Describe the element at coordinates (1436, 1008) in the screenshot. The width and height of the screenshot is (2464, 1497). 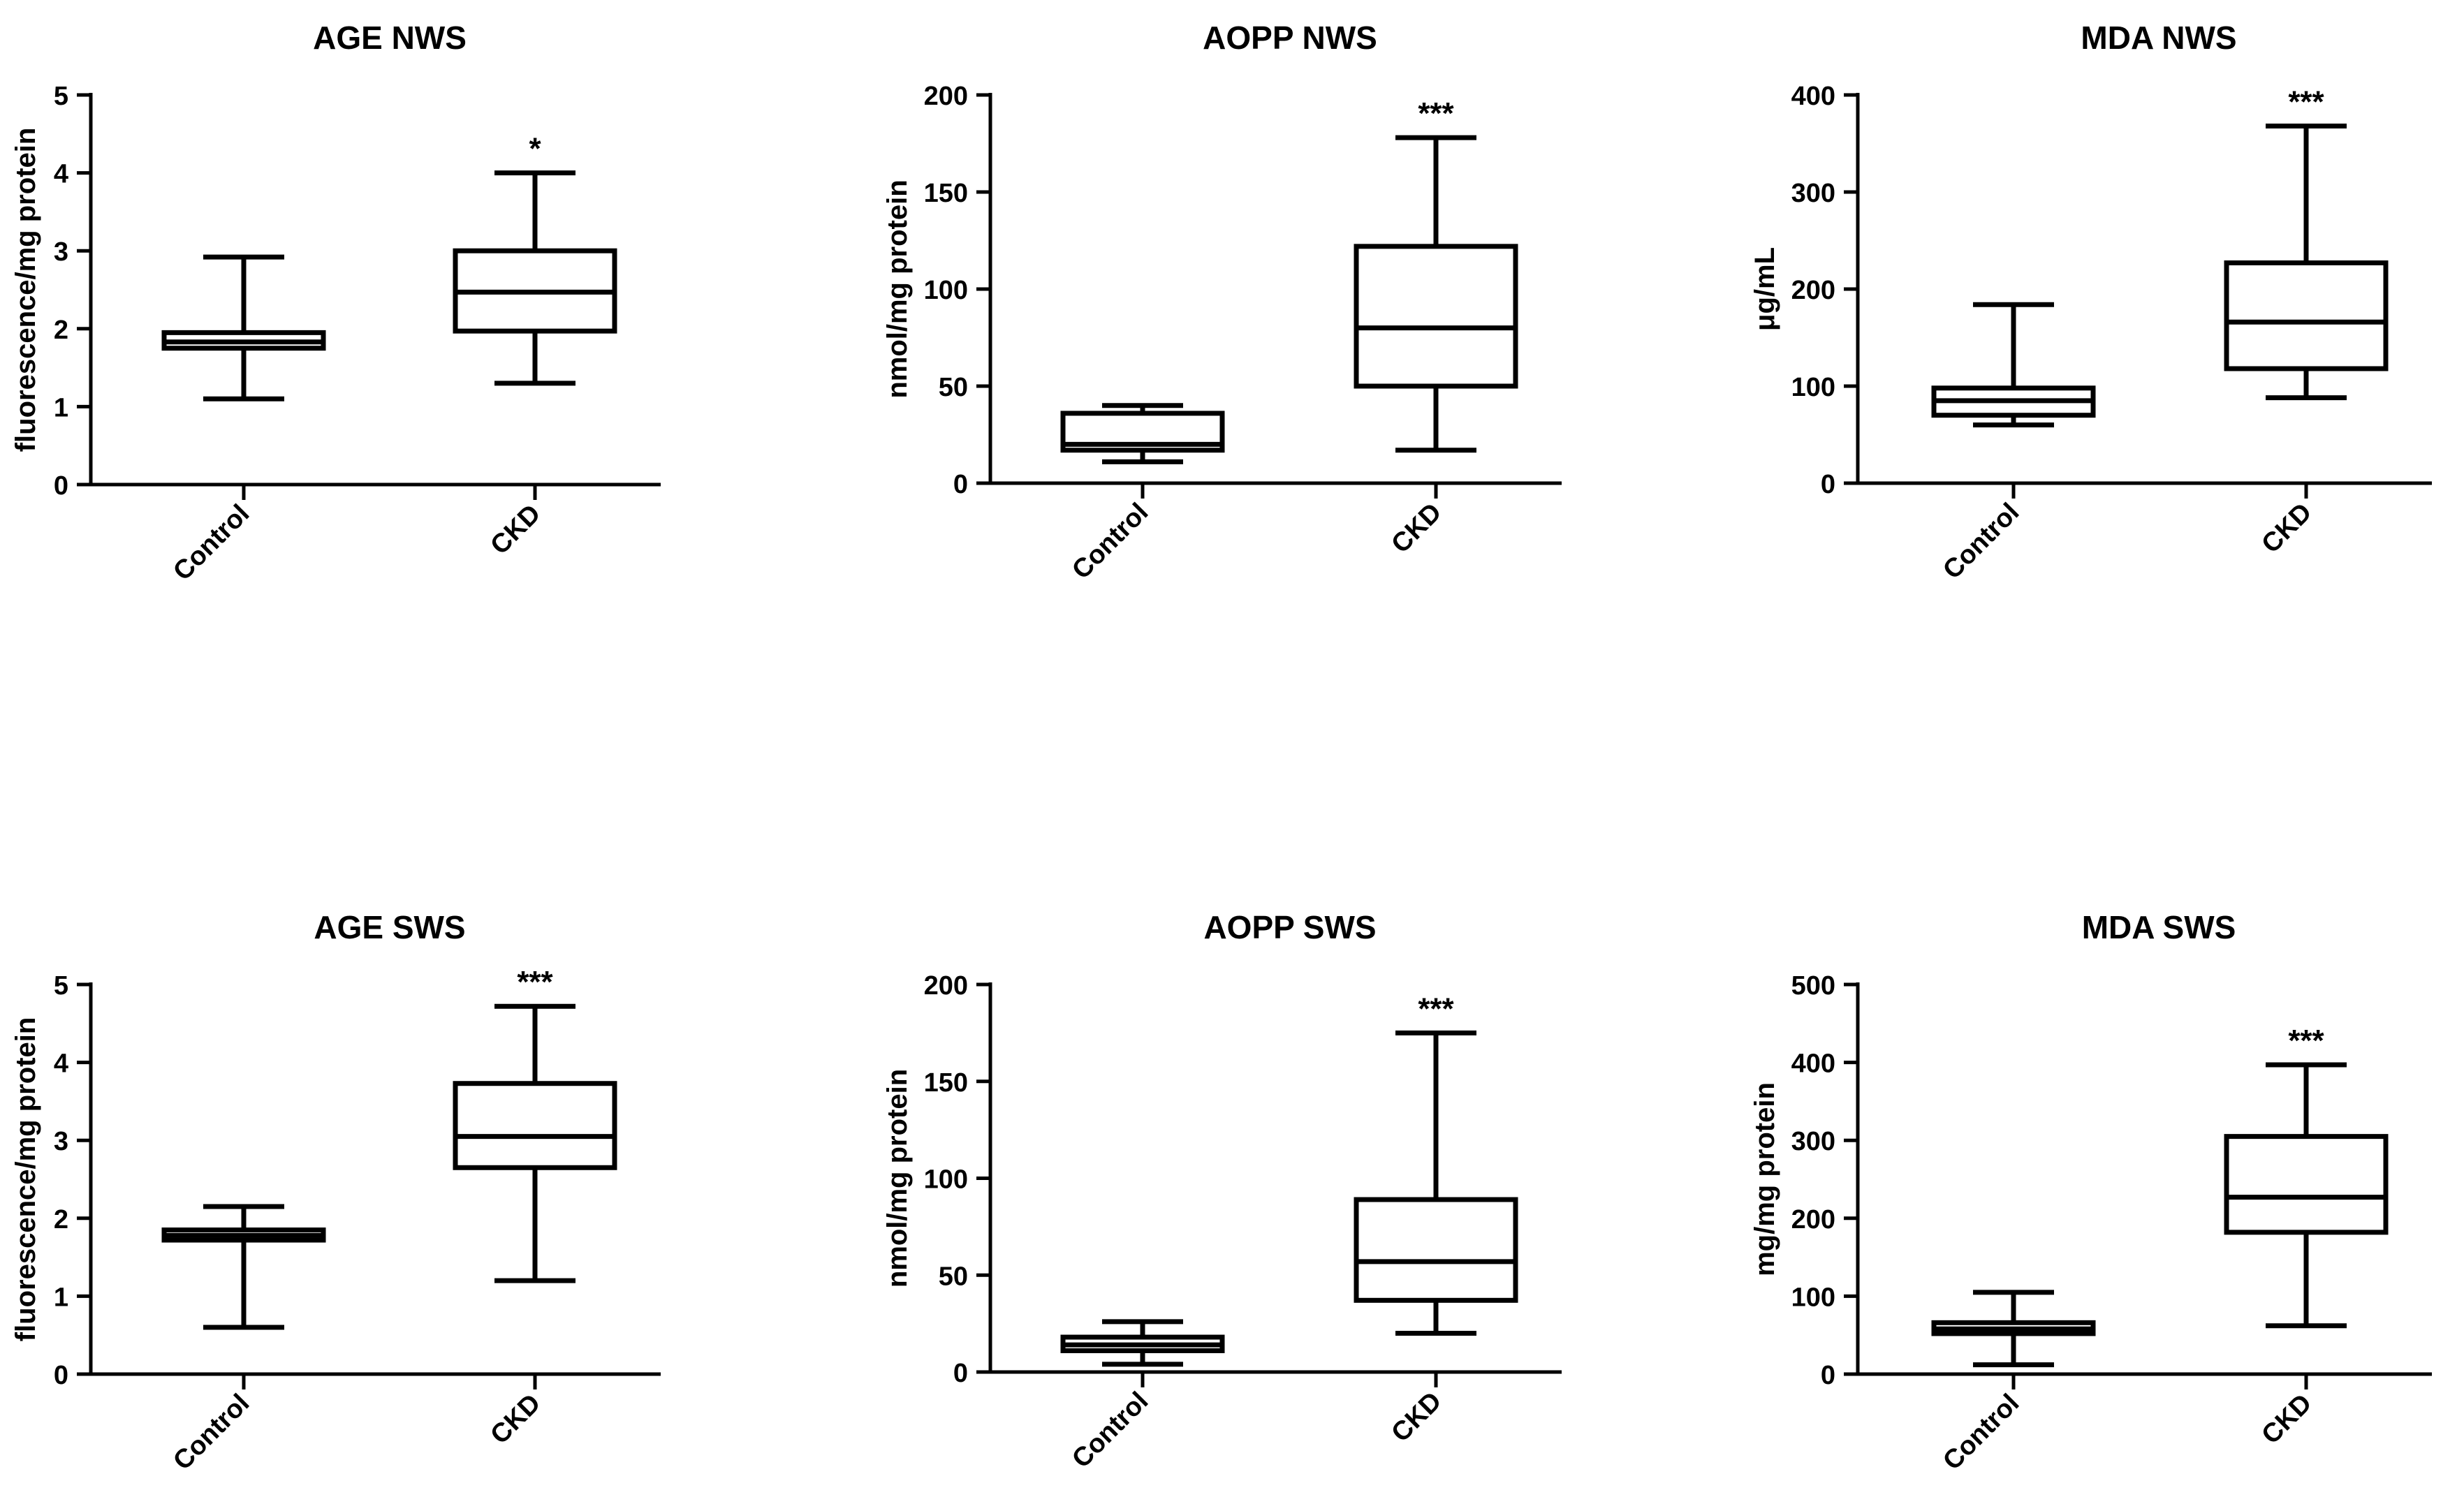
I see `panel-5-ckd-box-significance: ***` at that location.